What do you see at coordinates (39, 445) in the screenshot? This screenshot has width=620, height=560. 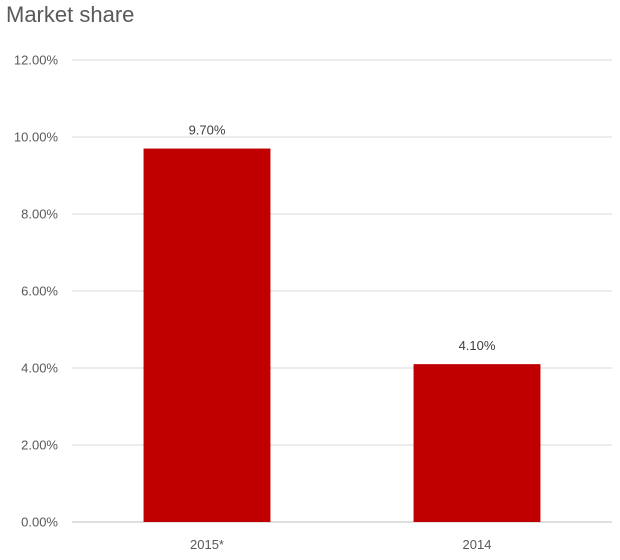 I see `y-tick-label: 2.00%` at bounding box center [39, 445].